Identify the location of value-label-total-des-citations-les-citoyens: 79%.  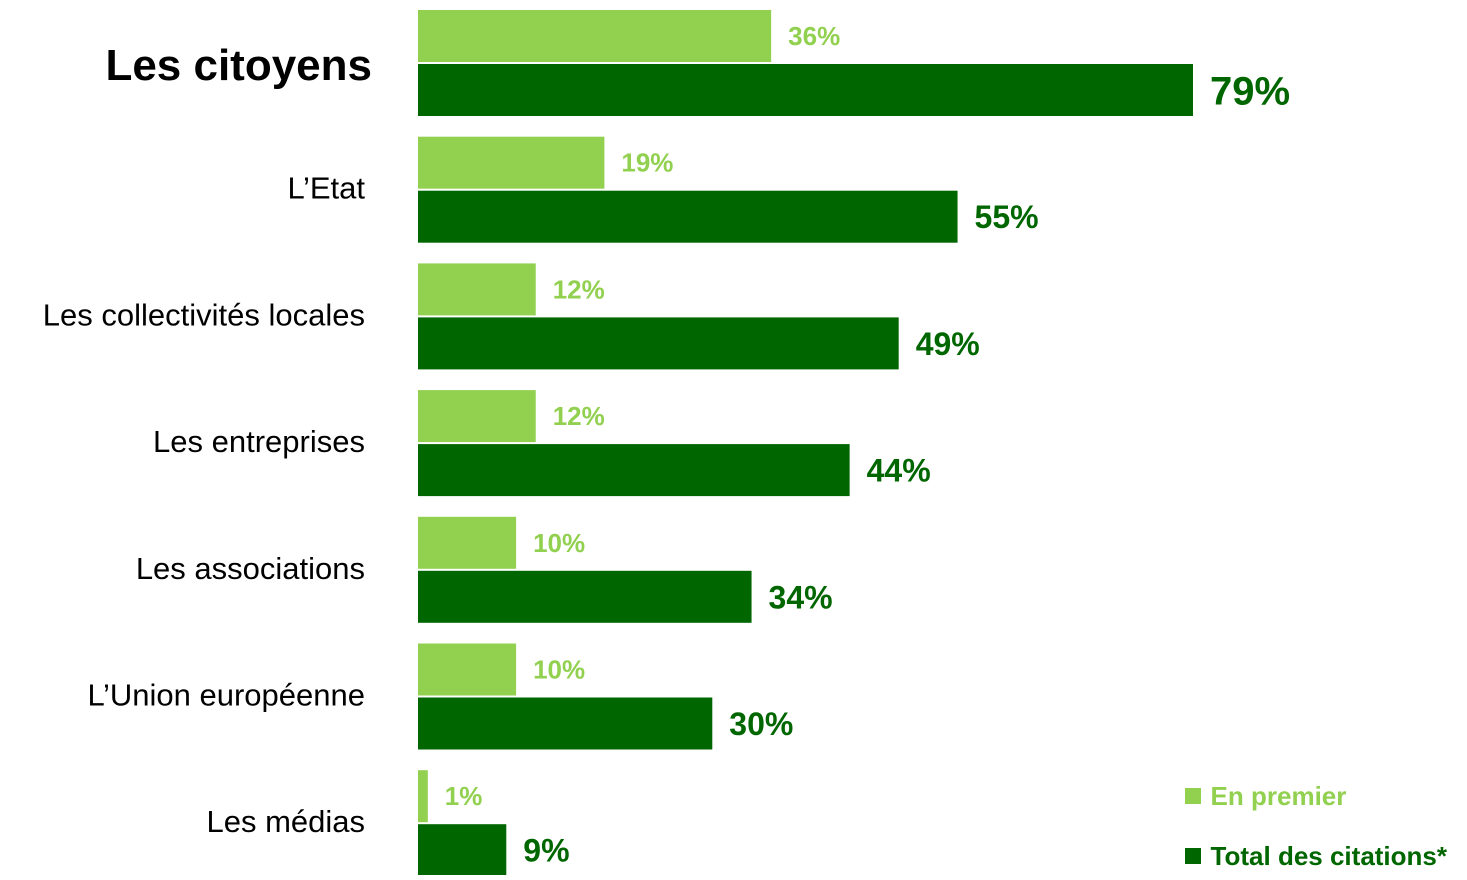
(1250, 91).